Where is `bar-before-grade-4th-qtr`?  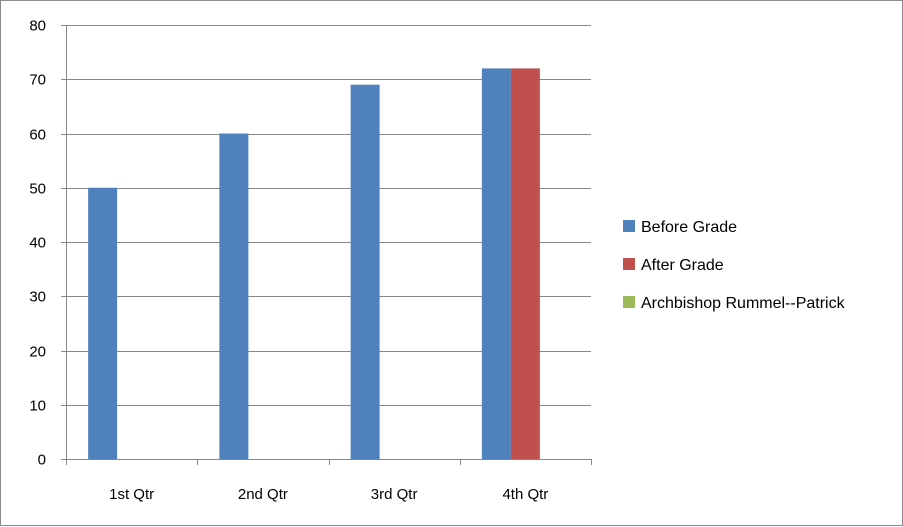
bar-before-grade-4th-qtr is located at coordinates (496, 264).